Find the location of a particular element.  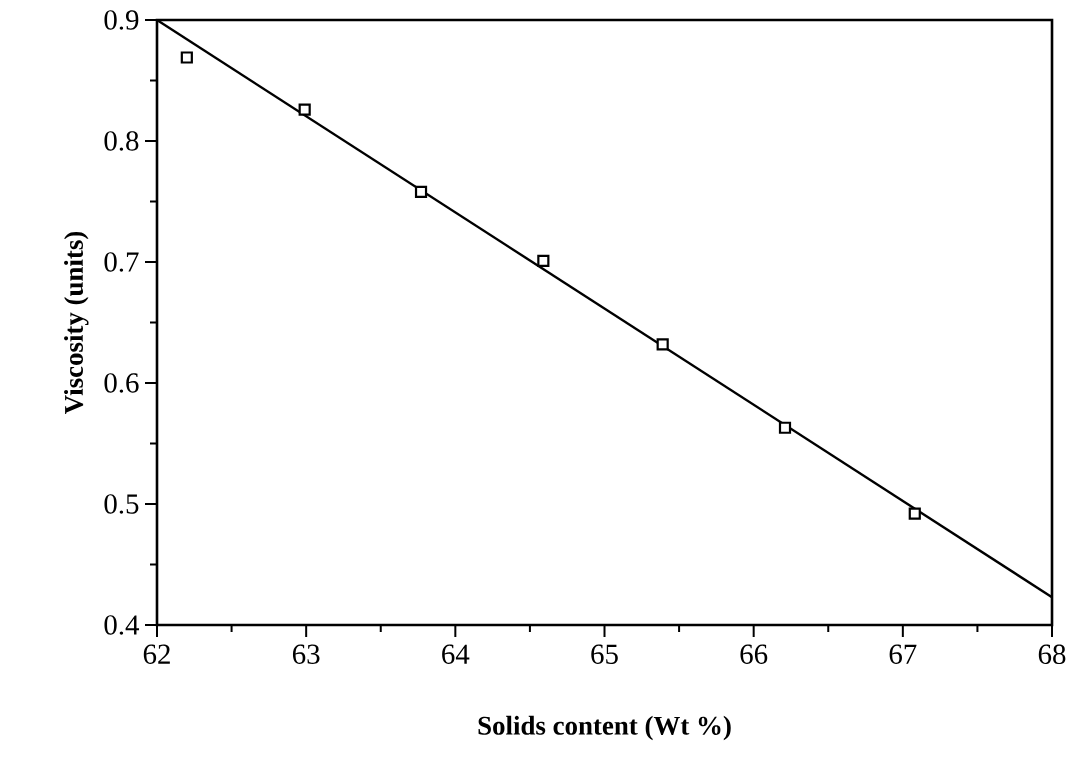

x-tick-label: 62 is located at coordinates (156, 654).